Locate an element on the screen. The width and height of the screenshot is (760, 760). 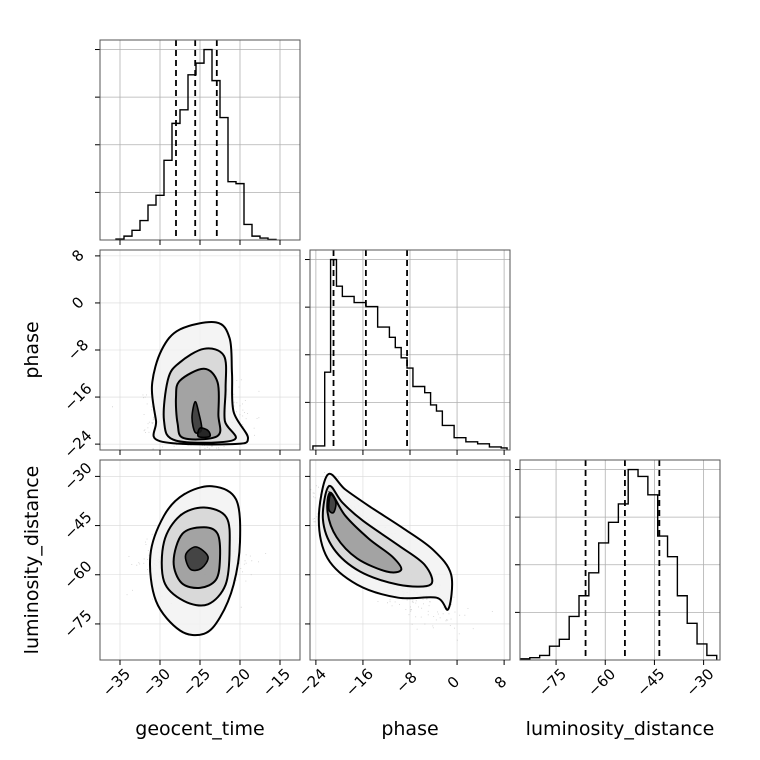
xtick-label-phase-3: 0 is located at coordinates (453, 682).